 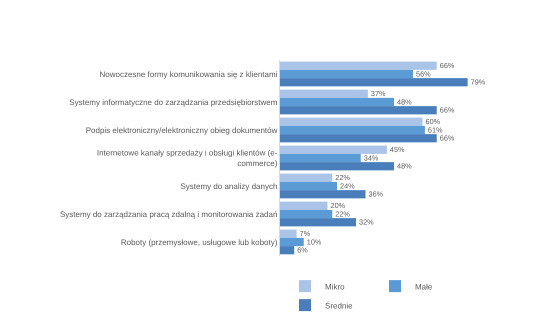 I want to click on data-label: 32%, so click(x=366, y=221).